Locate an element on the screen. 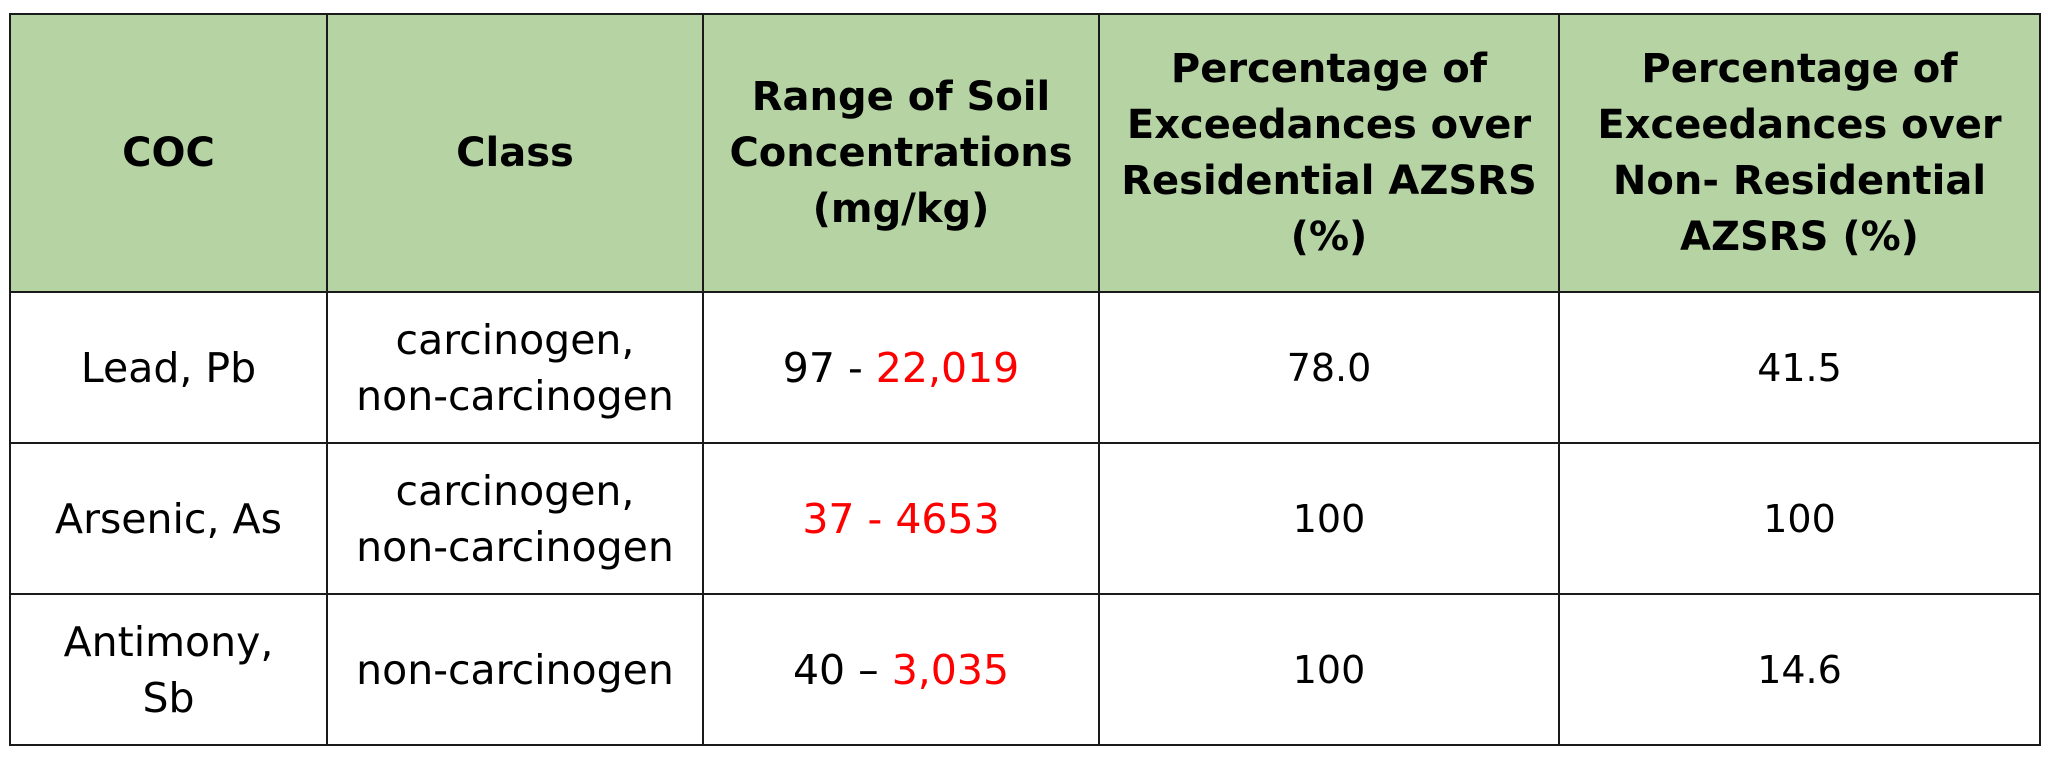  range-value: 40 – is located at coordinates (842, 669).